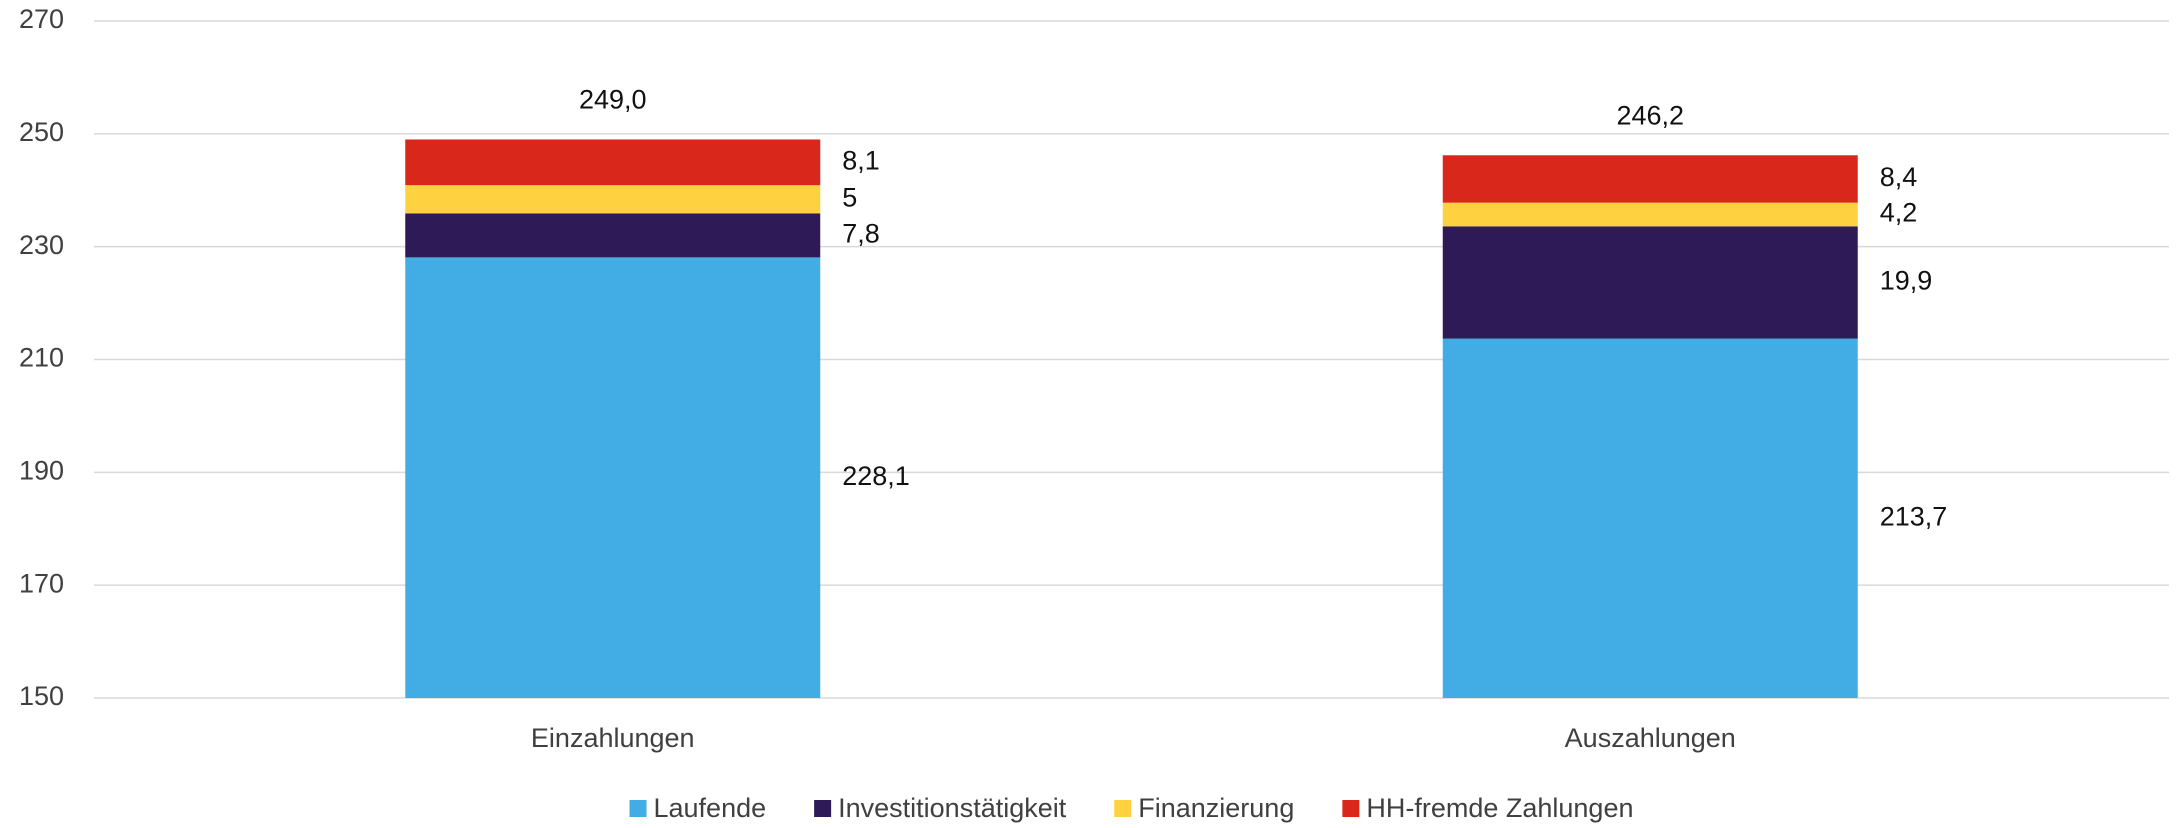 The width and height of the screenshot is (2176, 828). Describe the element at coordinates (1216, 808) in the screenshot. I see `legend-label: Finanzierung` at that location.